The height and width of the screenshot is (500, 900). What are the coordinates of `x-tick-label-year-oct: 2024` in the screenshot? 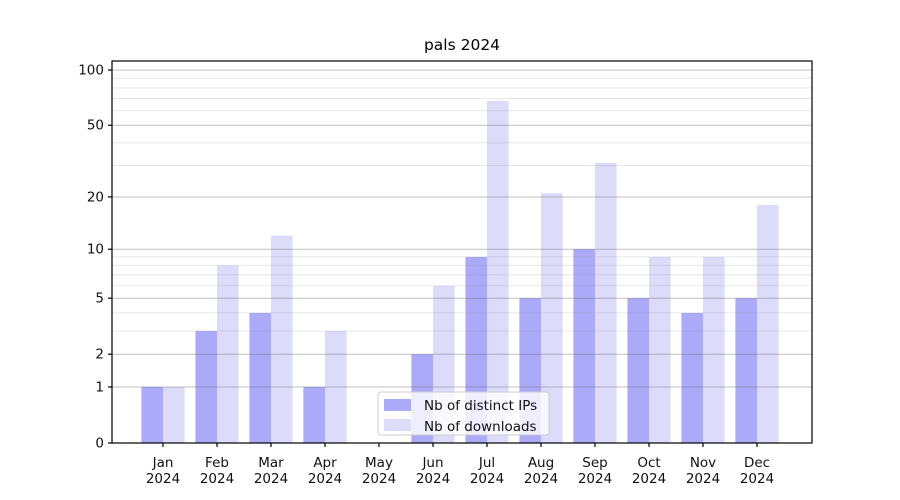 It's located at (649, 479).